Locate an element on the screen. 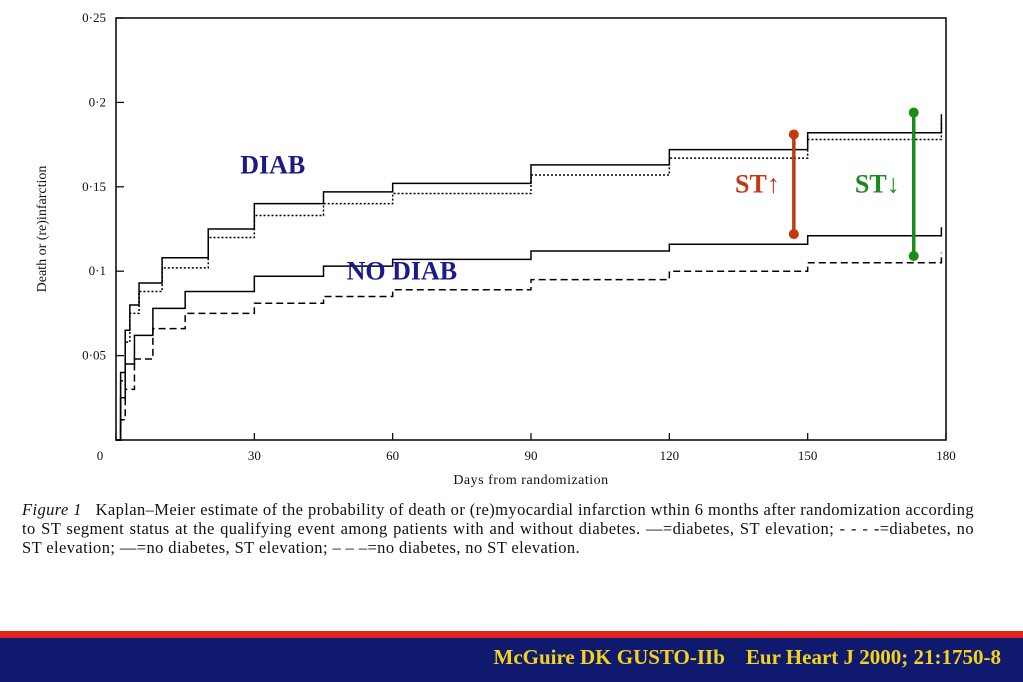 The image size is (1023, 682). st-depression-label: ST↓ is located at coordinates (877, 183).